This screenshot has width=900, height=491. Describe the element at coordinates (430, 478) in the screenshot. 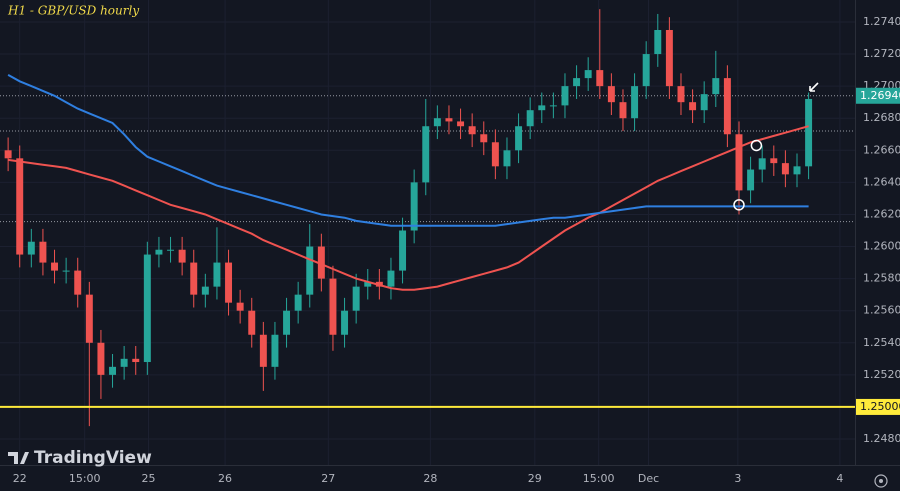

I see `x-tick-label: 28` at that location.